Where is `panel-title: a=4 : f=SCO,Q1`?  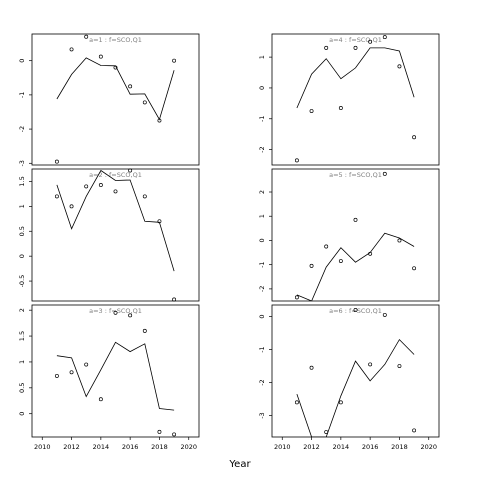
panel-title: a=4 : f=SCO,Q1 is located at coordinates (355, 40).